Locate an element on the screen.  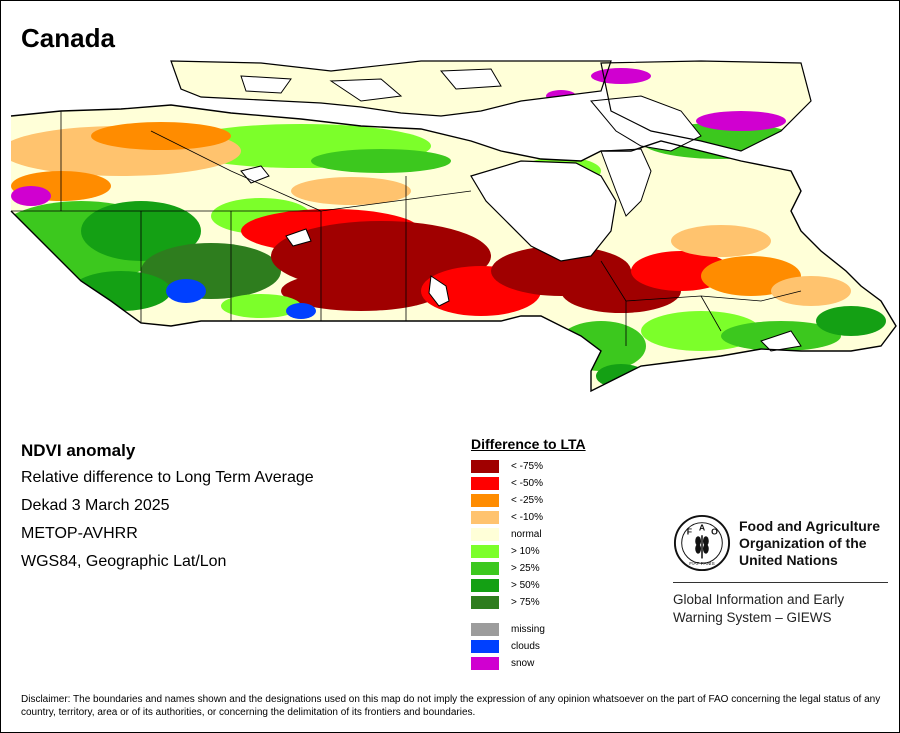
legend-item: < -50% is located at coordinates (561, 483).